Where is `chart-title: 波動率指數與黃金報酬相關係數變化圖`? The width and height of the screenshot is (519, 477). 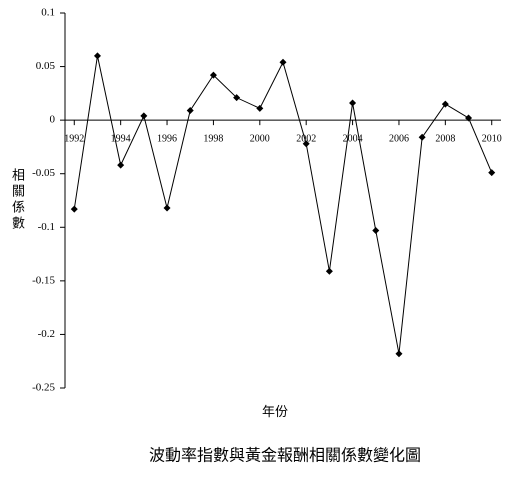 chart-title: 波動率指數與黃金報酬相關係數變化圖 is located at coordinates (285, 456).